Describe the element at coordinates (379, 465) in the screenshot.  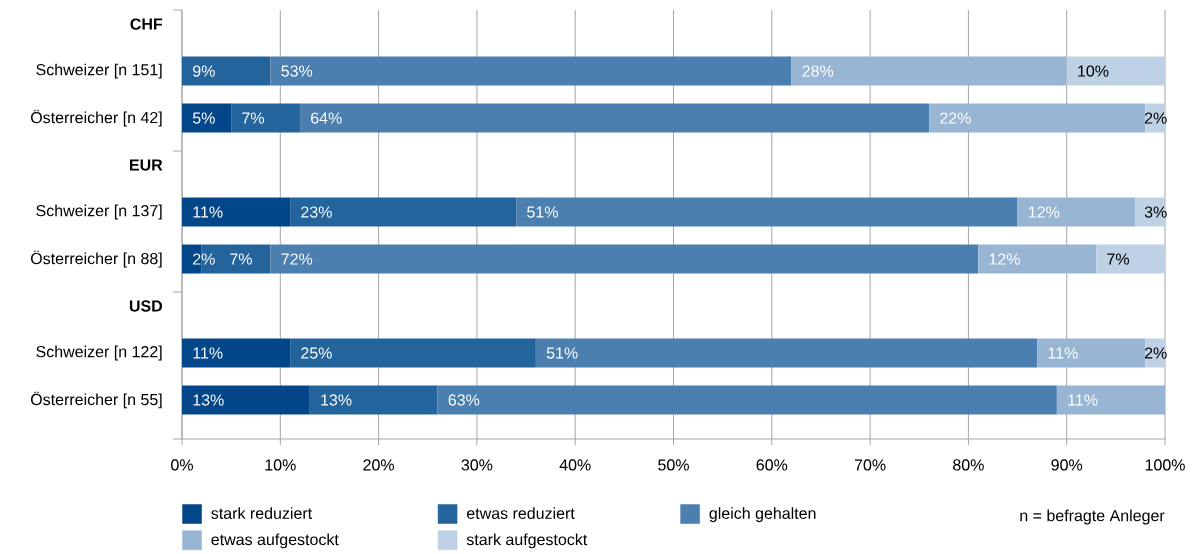
I see `x-tick-label: 20%` at that location.